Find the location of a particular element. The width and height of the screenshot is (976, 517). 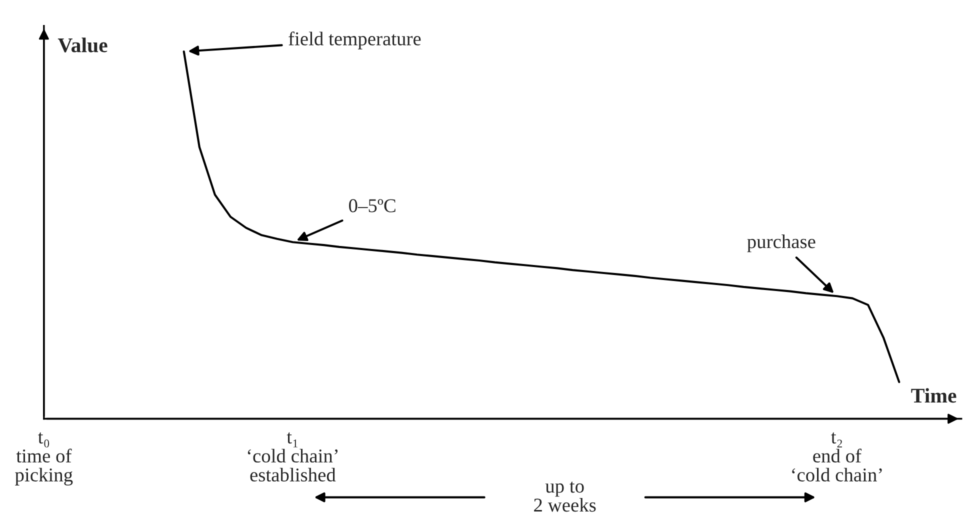

text: up to 2 weeks is located at coordinates (565, 497).